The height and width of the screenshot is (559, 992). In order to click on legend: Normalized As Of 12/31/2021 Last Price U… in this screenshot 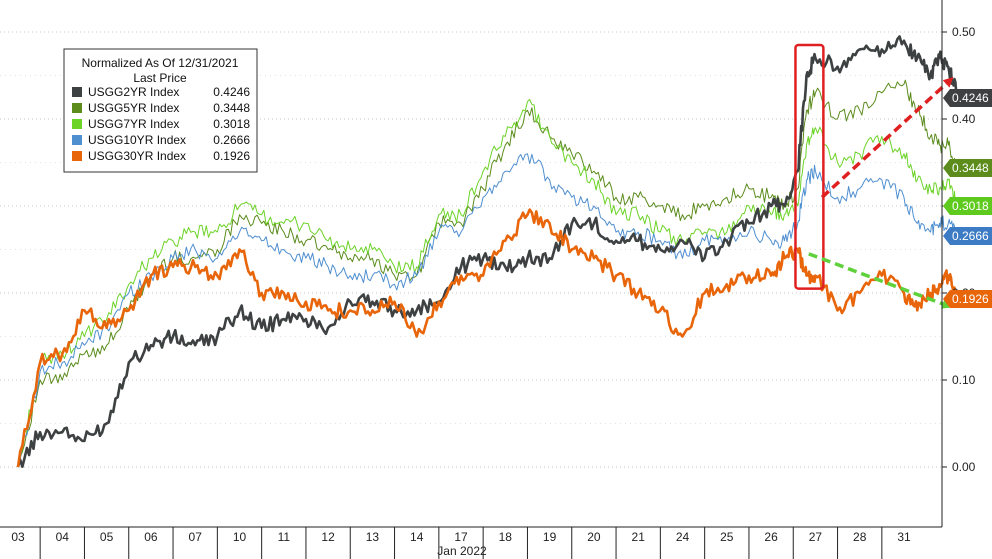, I will do `click(160, 110)`.